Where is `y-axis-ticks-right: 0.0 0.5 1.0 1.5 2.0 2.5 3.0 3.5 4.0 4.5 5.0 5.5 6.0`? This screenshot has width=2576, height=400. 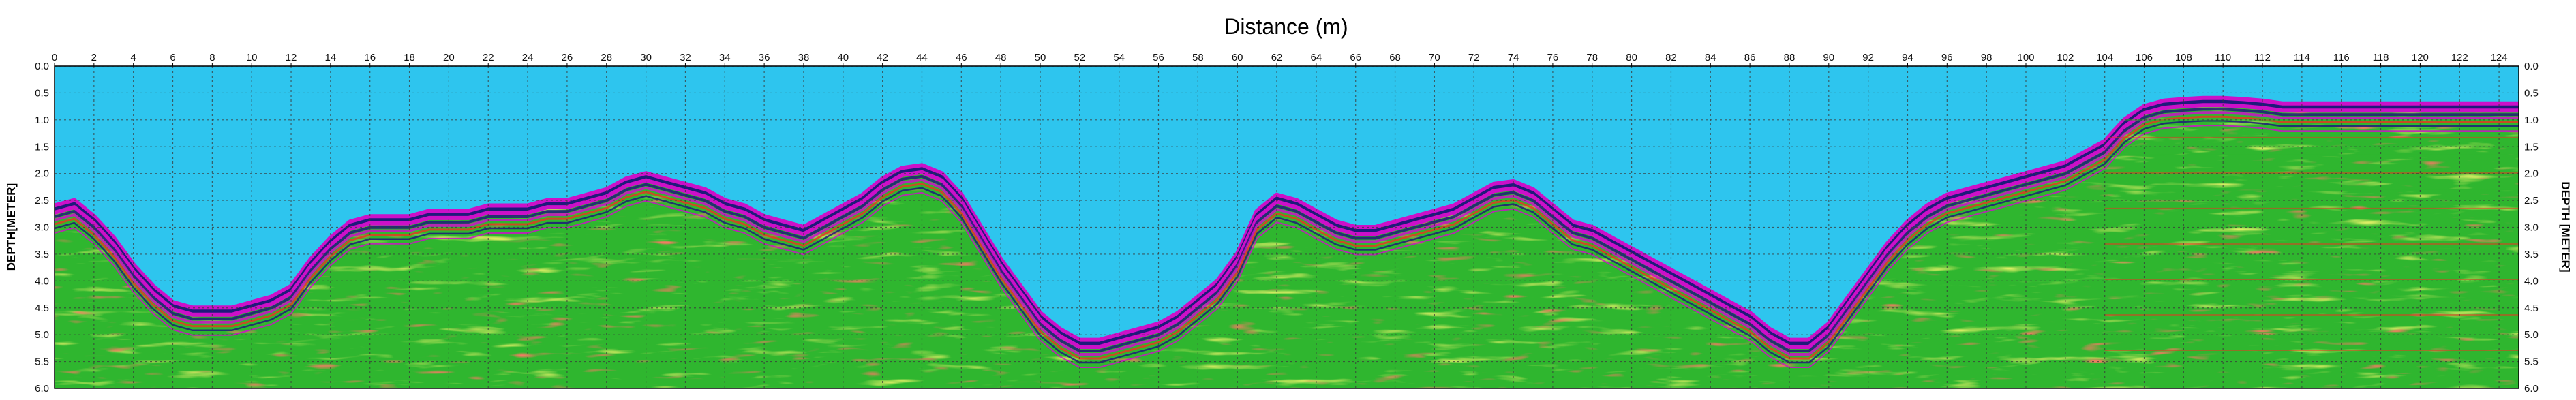
y-axis-ticks-right: 0.0 0.5 1.0 1.5 2.0 2.5 3.0 3.5 4.0 4.5 5.0 5.5 6.0 is located at coordinates (2532, 228).